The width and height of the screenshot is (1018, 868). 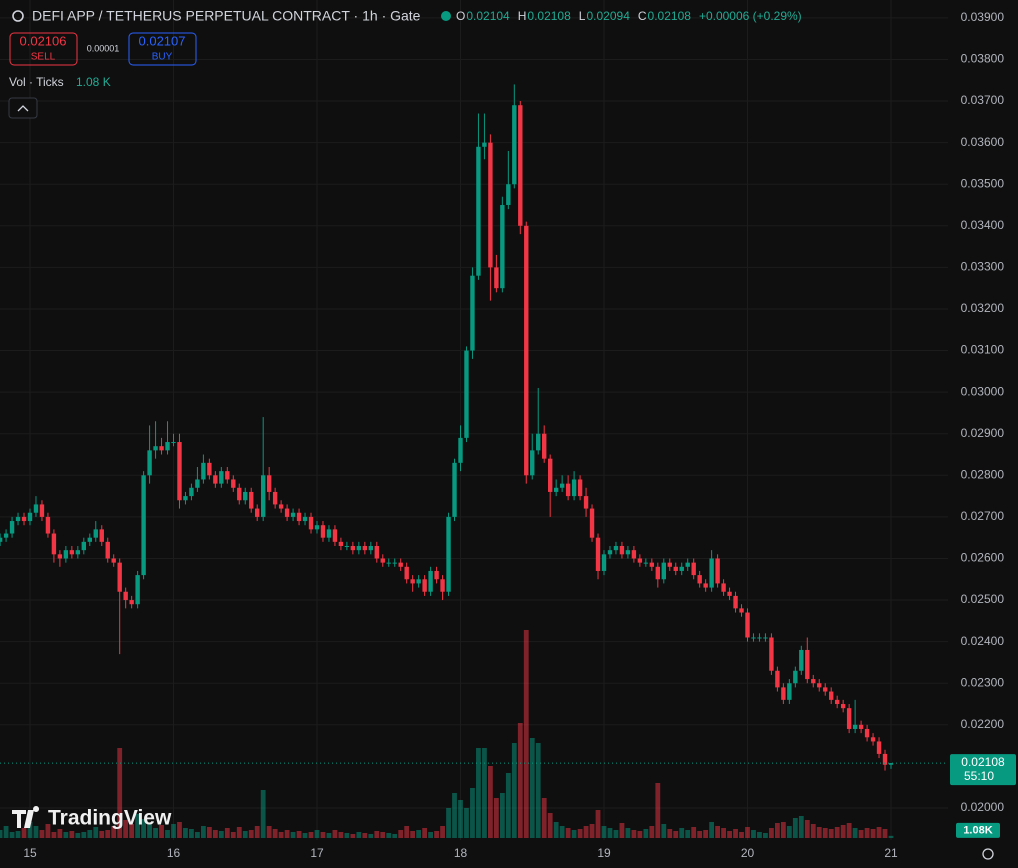 What do you see at coordinates (43, 57) in the screenshot?
I see `sell-label: SELL` at bounding box center [43, 57].